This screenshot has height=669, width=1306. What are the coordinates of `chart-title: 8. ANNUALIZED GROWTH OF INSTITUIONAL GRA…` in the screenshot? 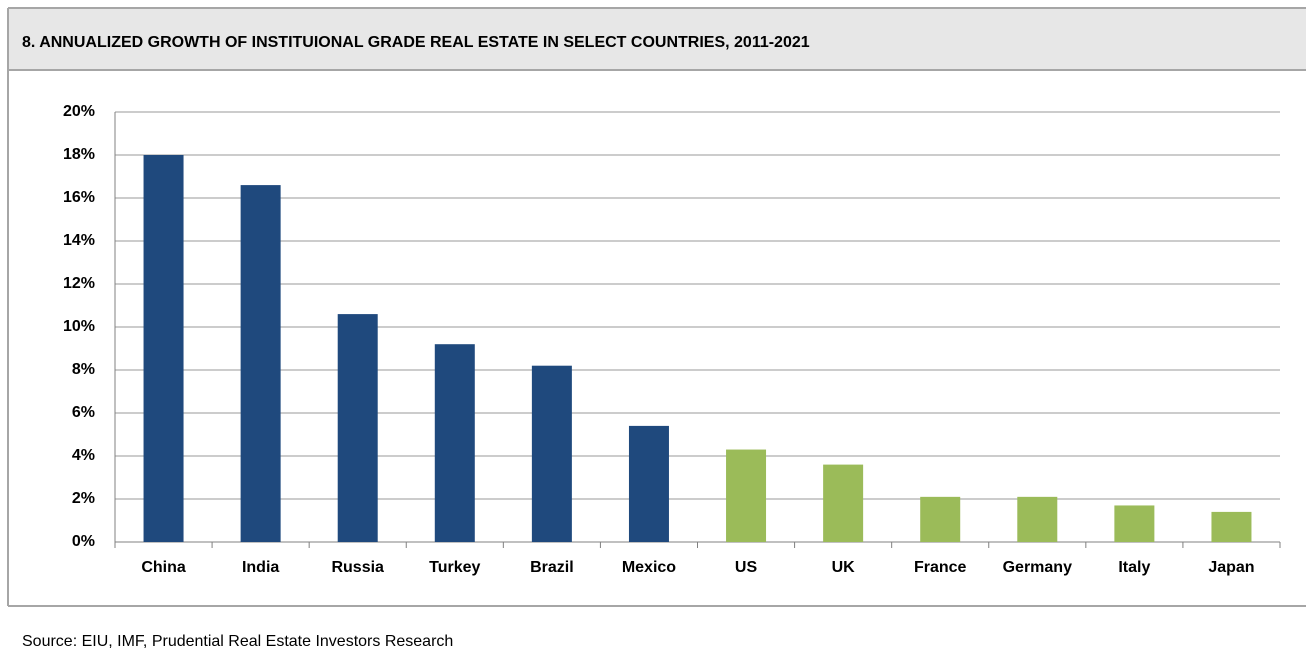 It's located at (416, 42).